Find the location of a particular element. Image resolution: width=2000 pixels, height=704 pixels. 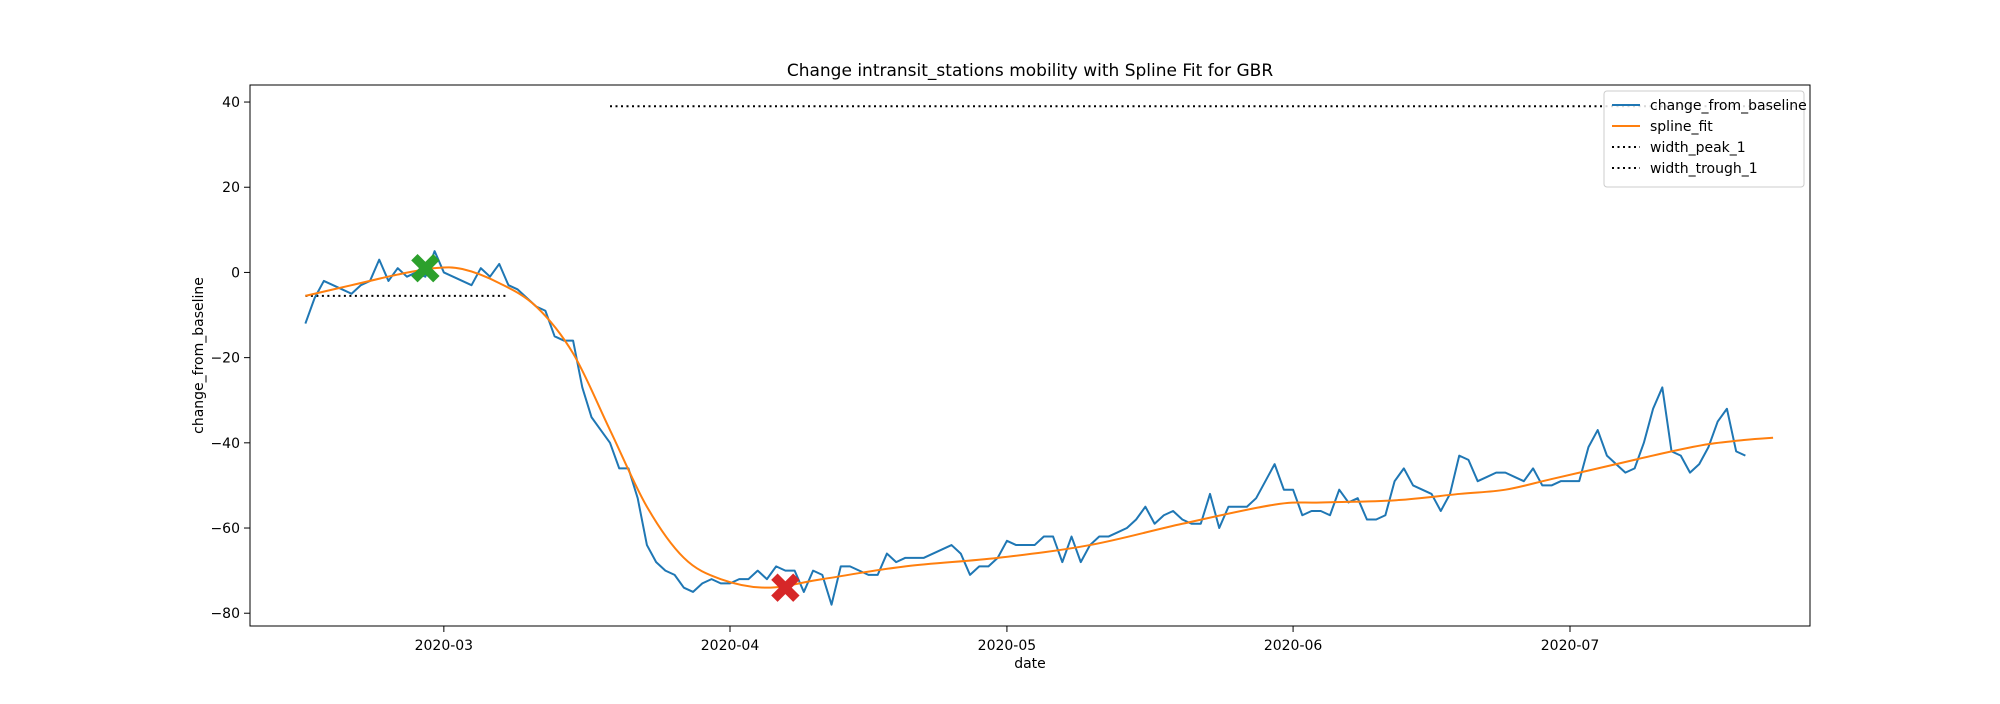

y-tick-label: −60 is located at coordinates (225, 529).